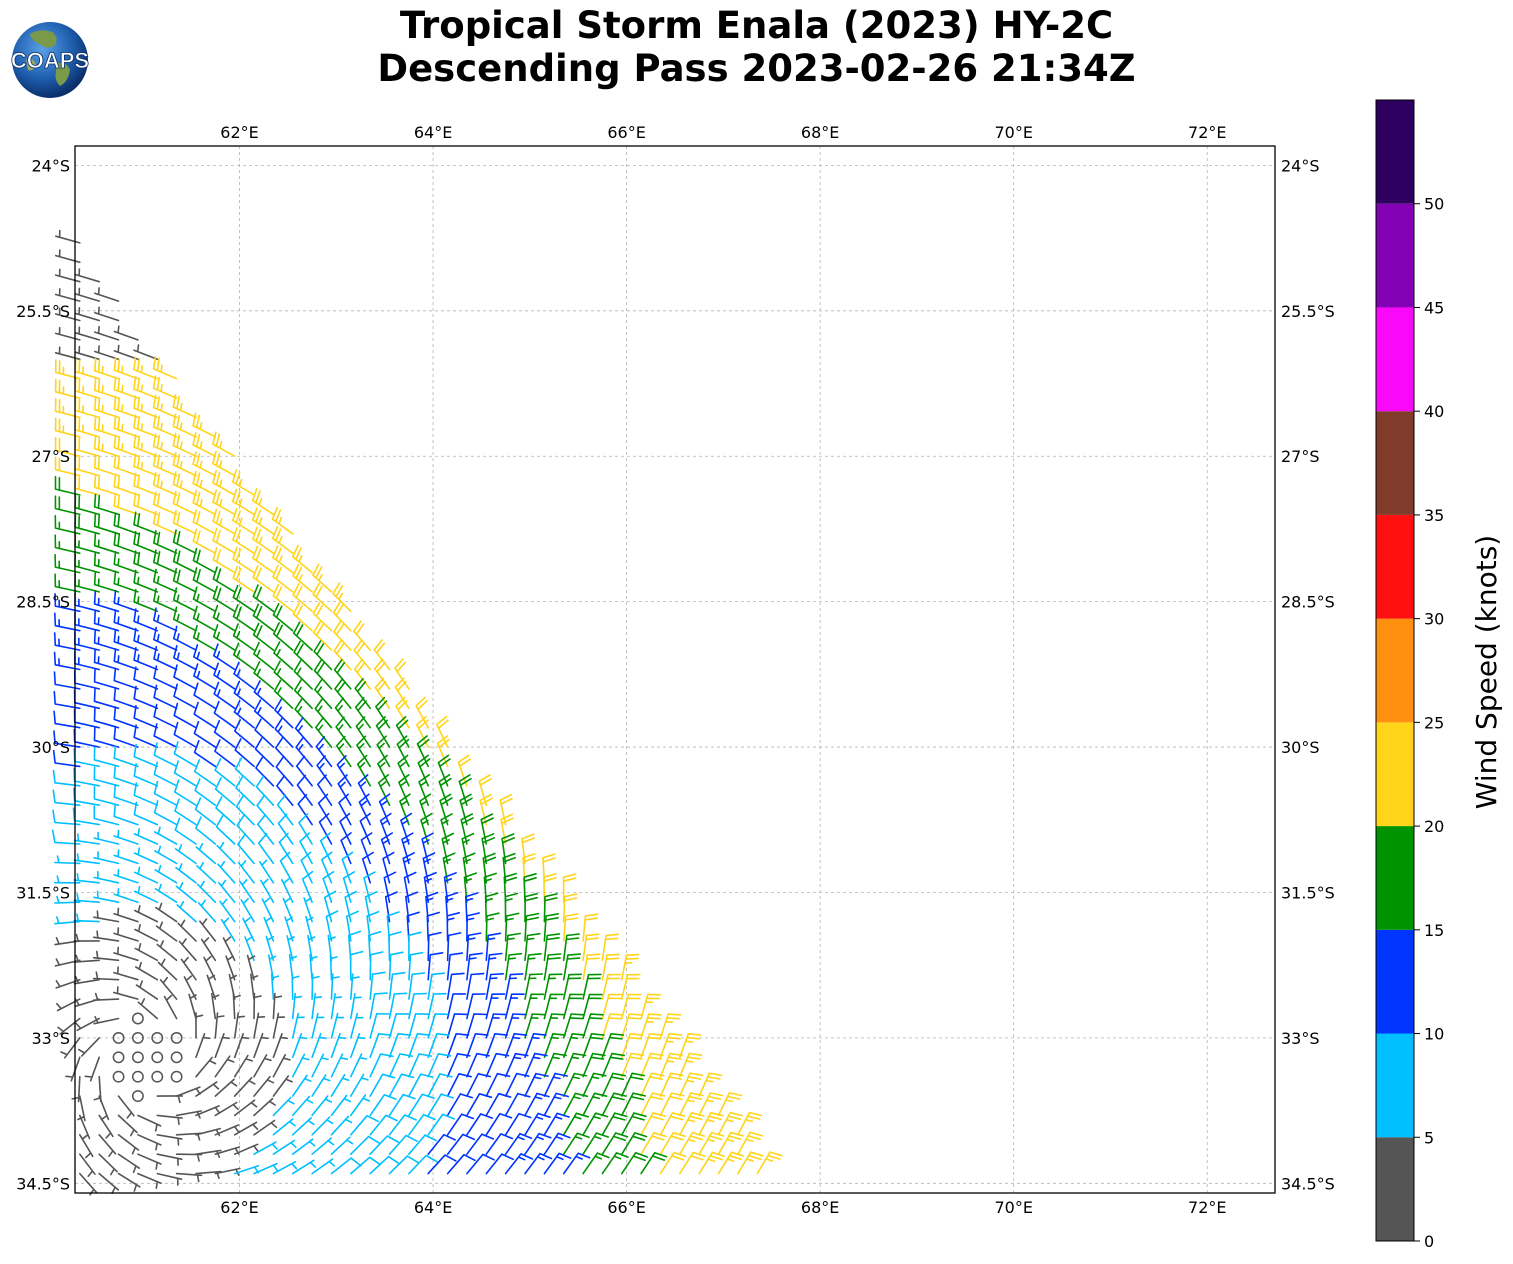 This screenshot has height=1264, width=1513. I want to click on colorbar-tick-label: 10, so click(1434, 1034).